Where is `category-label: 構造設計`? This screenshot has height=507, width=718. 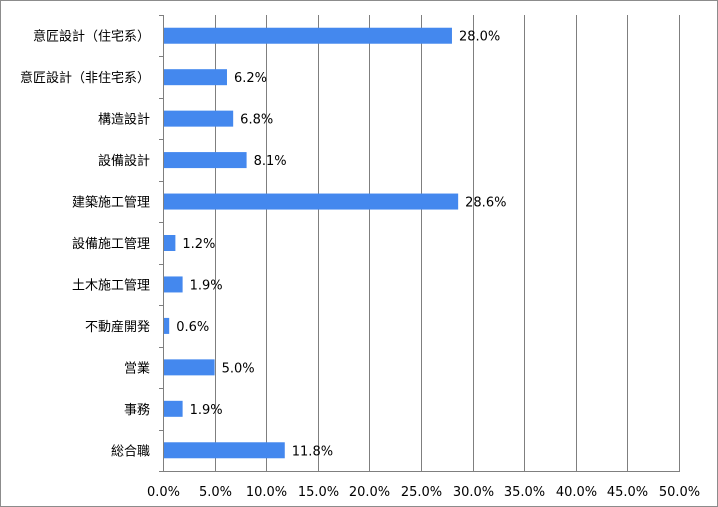
category-label: 構造設計 is located at coordinates (124, 120).